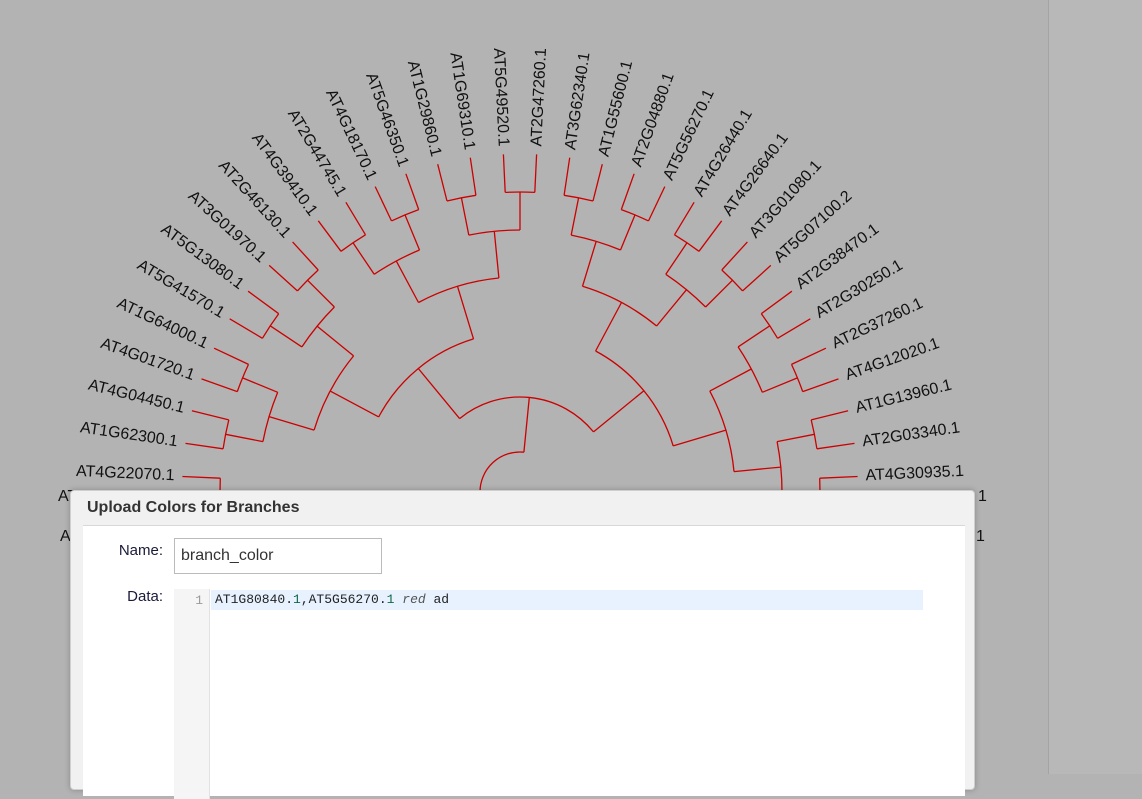 Image resolution: width=1142 pixels, height=799 pixels. I want to click on leaf-label: AT4G22070.1, so click(125, 473).